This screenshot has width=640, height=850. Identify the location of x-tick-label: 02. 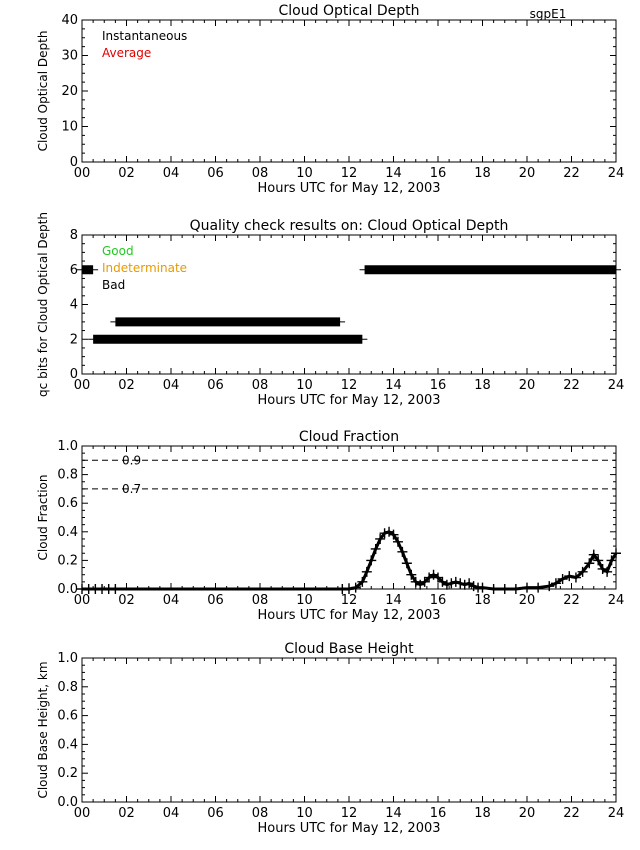
(126, 813).